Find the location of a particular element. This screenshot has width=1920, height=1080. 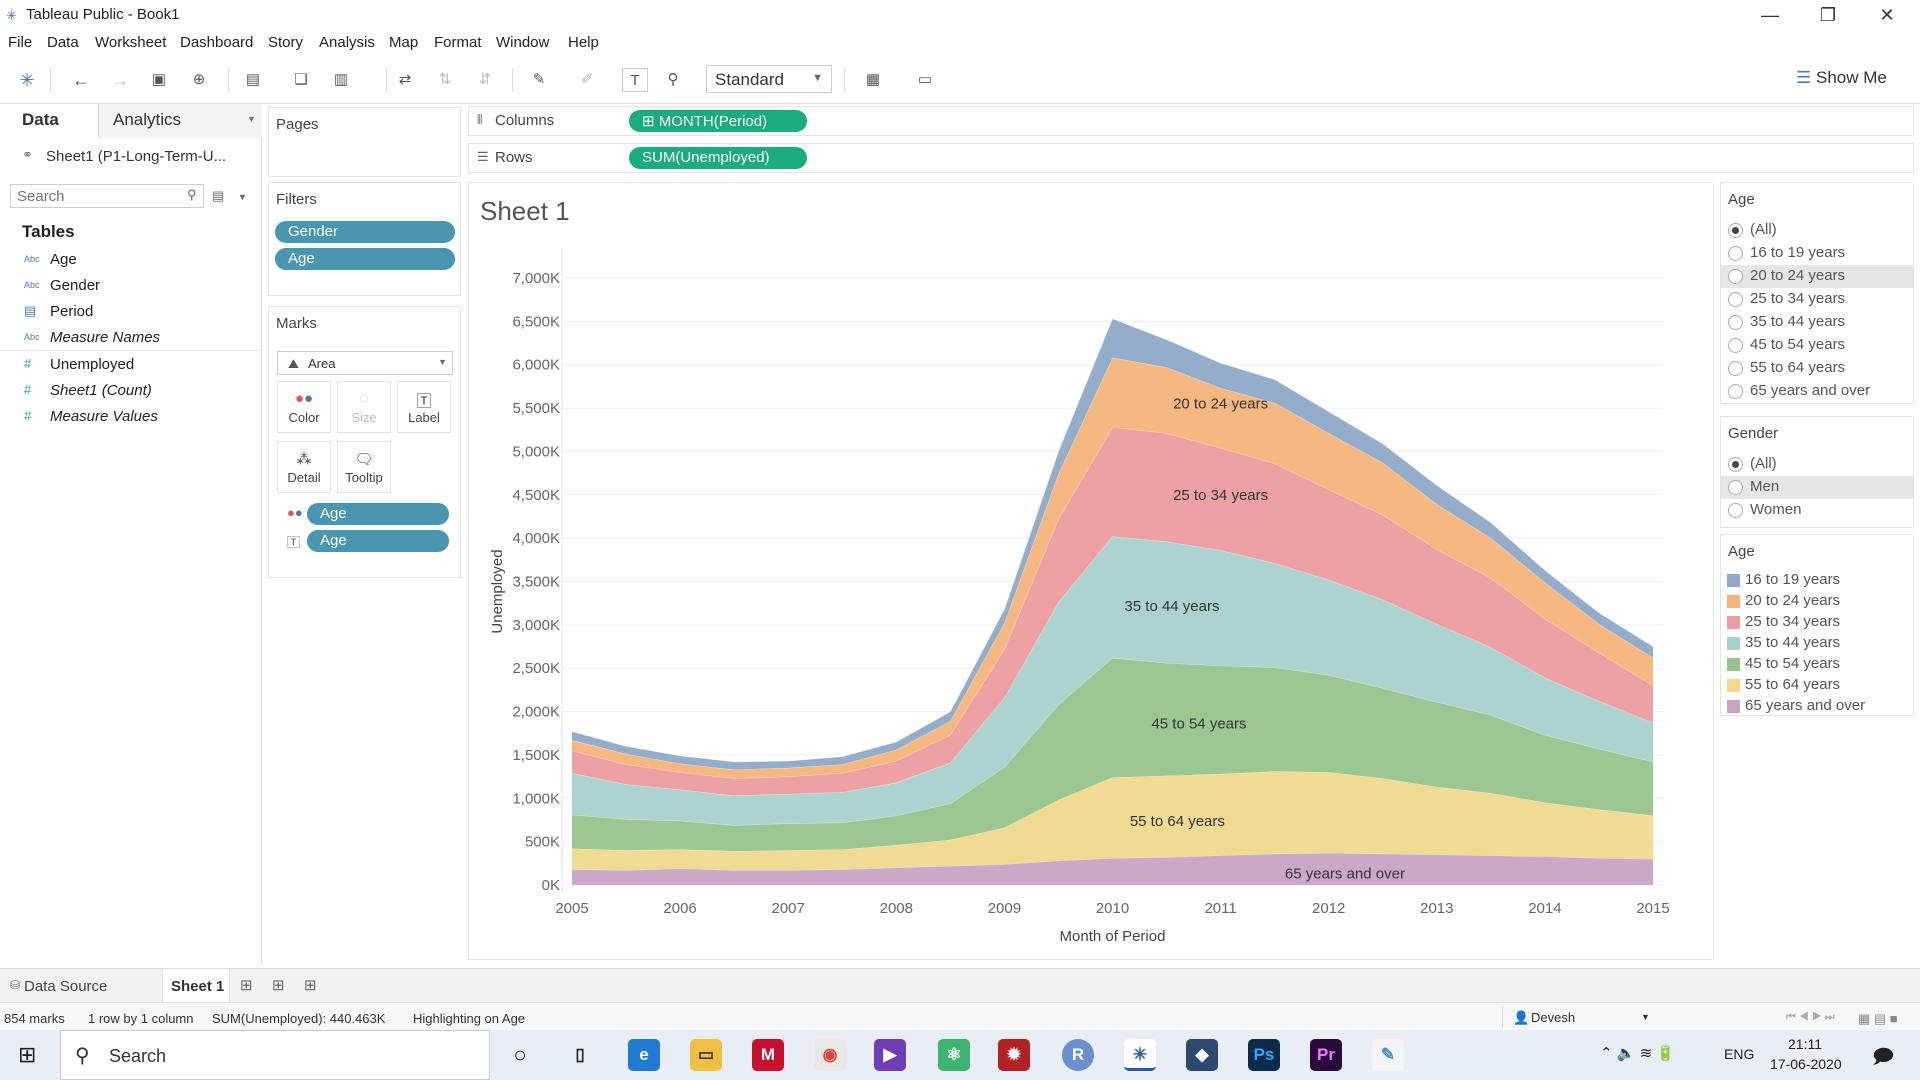

field-unemployed: # Unemployed is located at coordinates (130, 366).